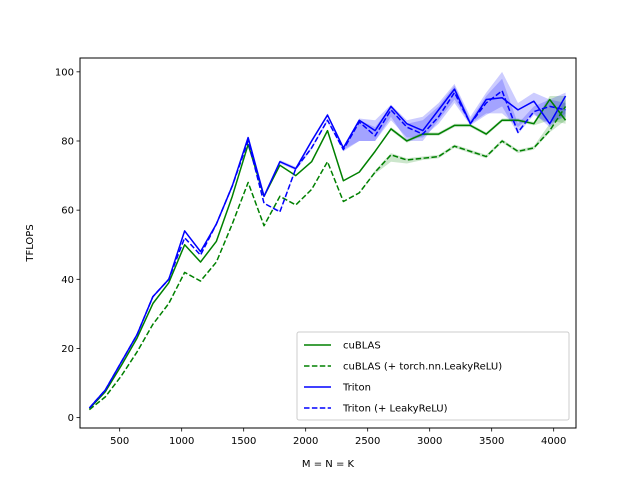  What do you see at coordinates (30, 243) in the screenshot?
I see `y-axis-label: TFLOPS` at bounding box center [30, 243].